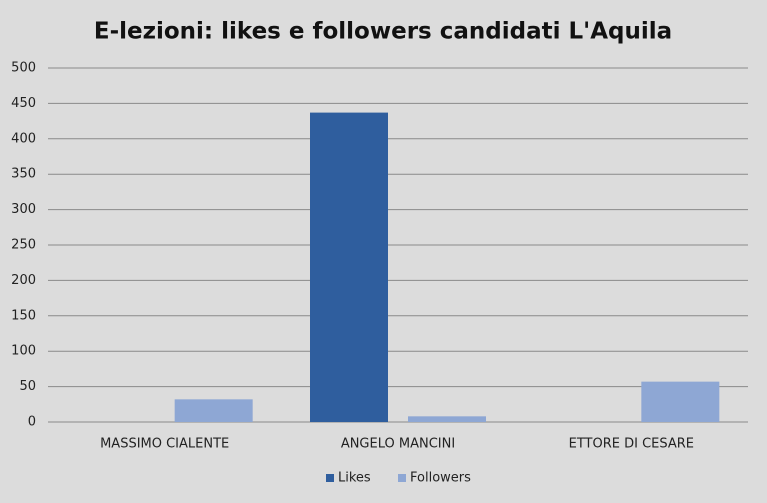 This screenshot has width=767, height=503. Describe the element at coordinates (23, 103) in the screenshot. I see `y-tick-label: 450` at that location.